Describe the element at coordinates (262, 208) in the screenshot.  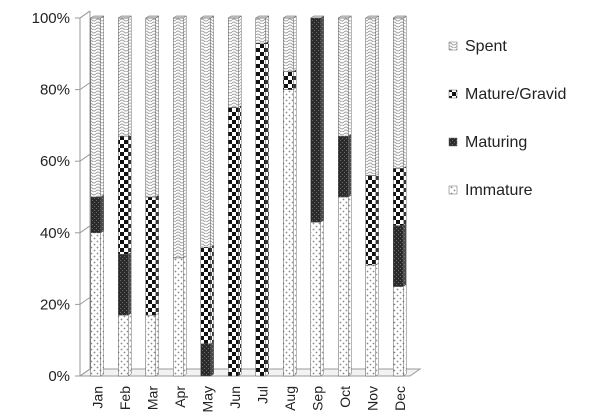
I see `bar-jul-mature-gravid` at that location.